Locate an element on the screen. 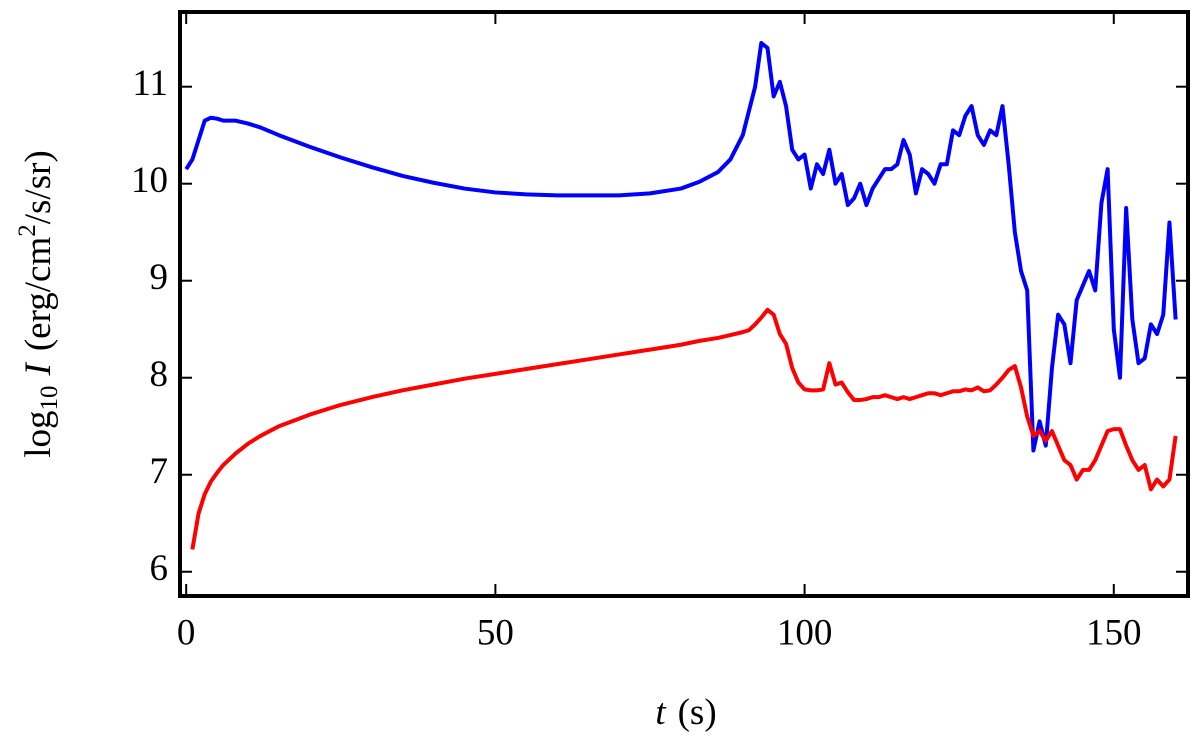 The height and width of the screenshot is (747, 1200). x-tick-label: 150 is located at coordinates (1114, 632).